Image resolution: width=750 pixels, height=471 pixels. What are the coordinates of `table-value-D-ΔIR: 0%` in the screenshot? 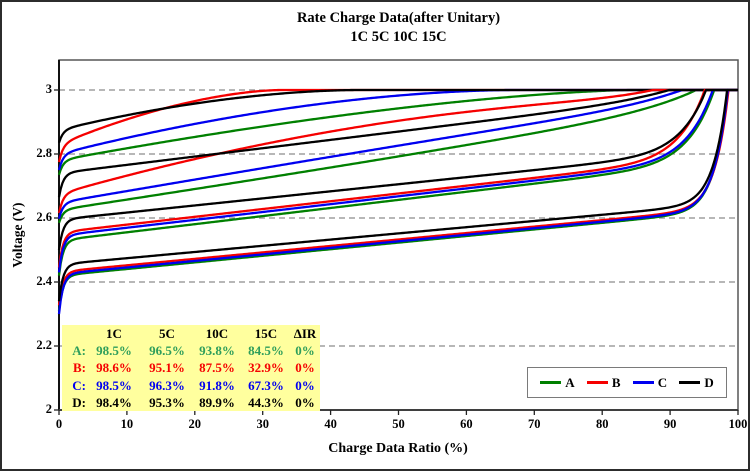 It's located at (305, 402).